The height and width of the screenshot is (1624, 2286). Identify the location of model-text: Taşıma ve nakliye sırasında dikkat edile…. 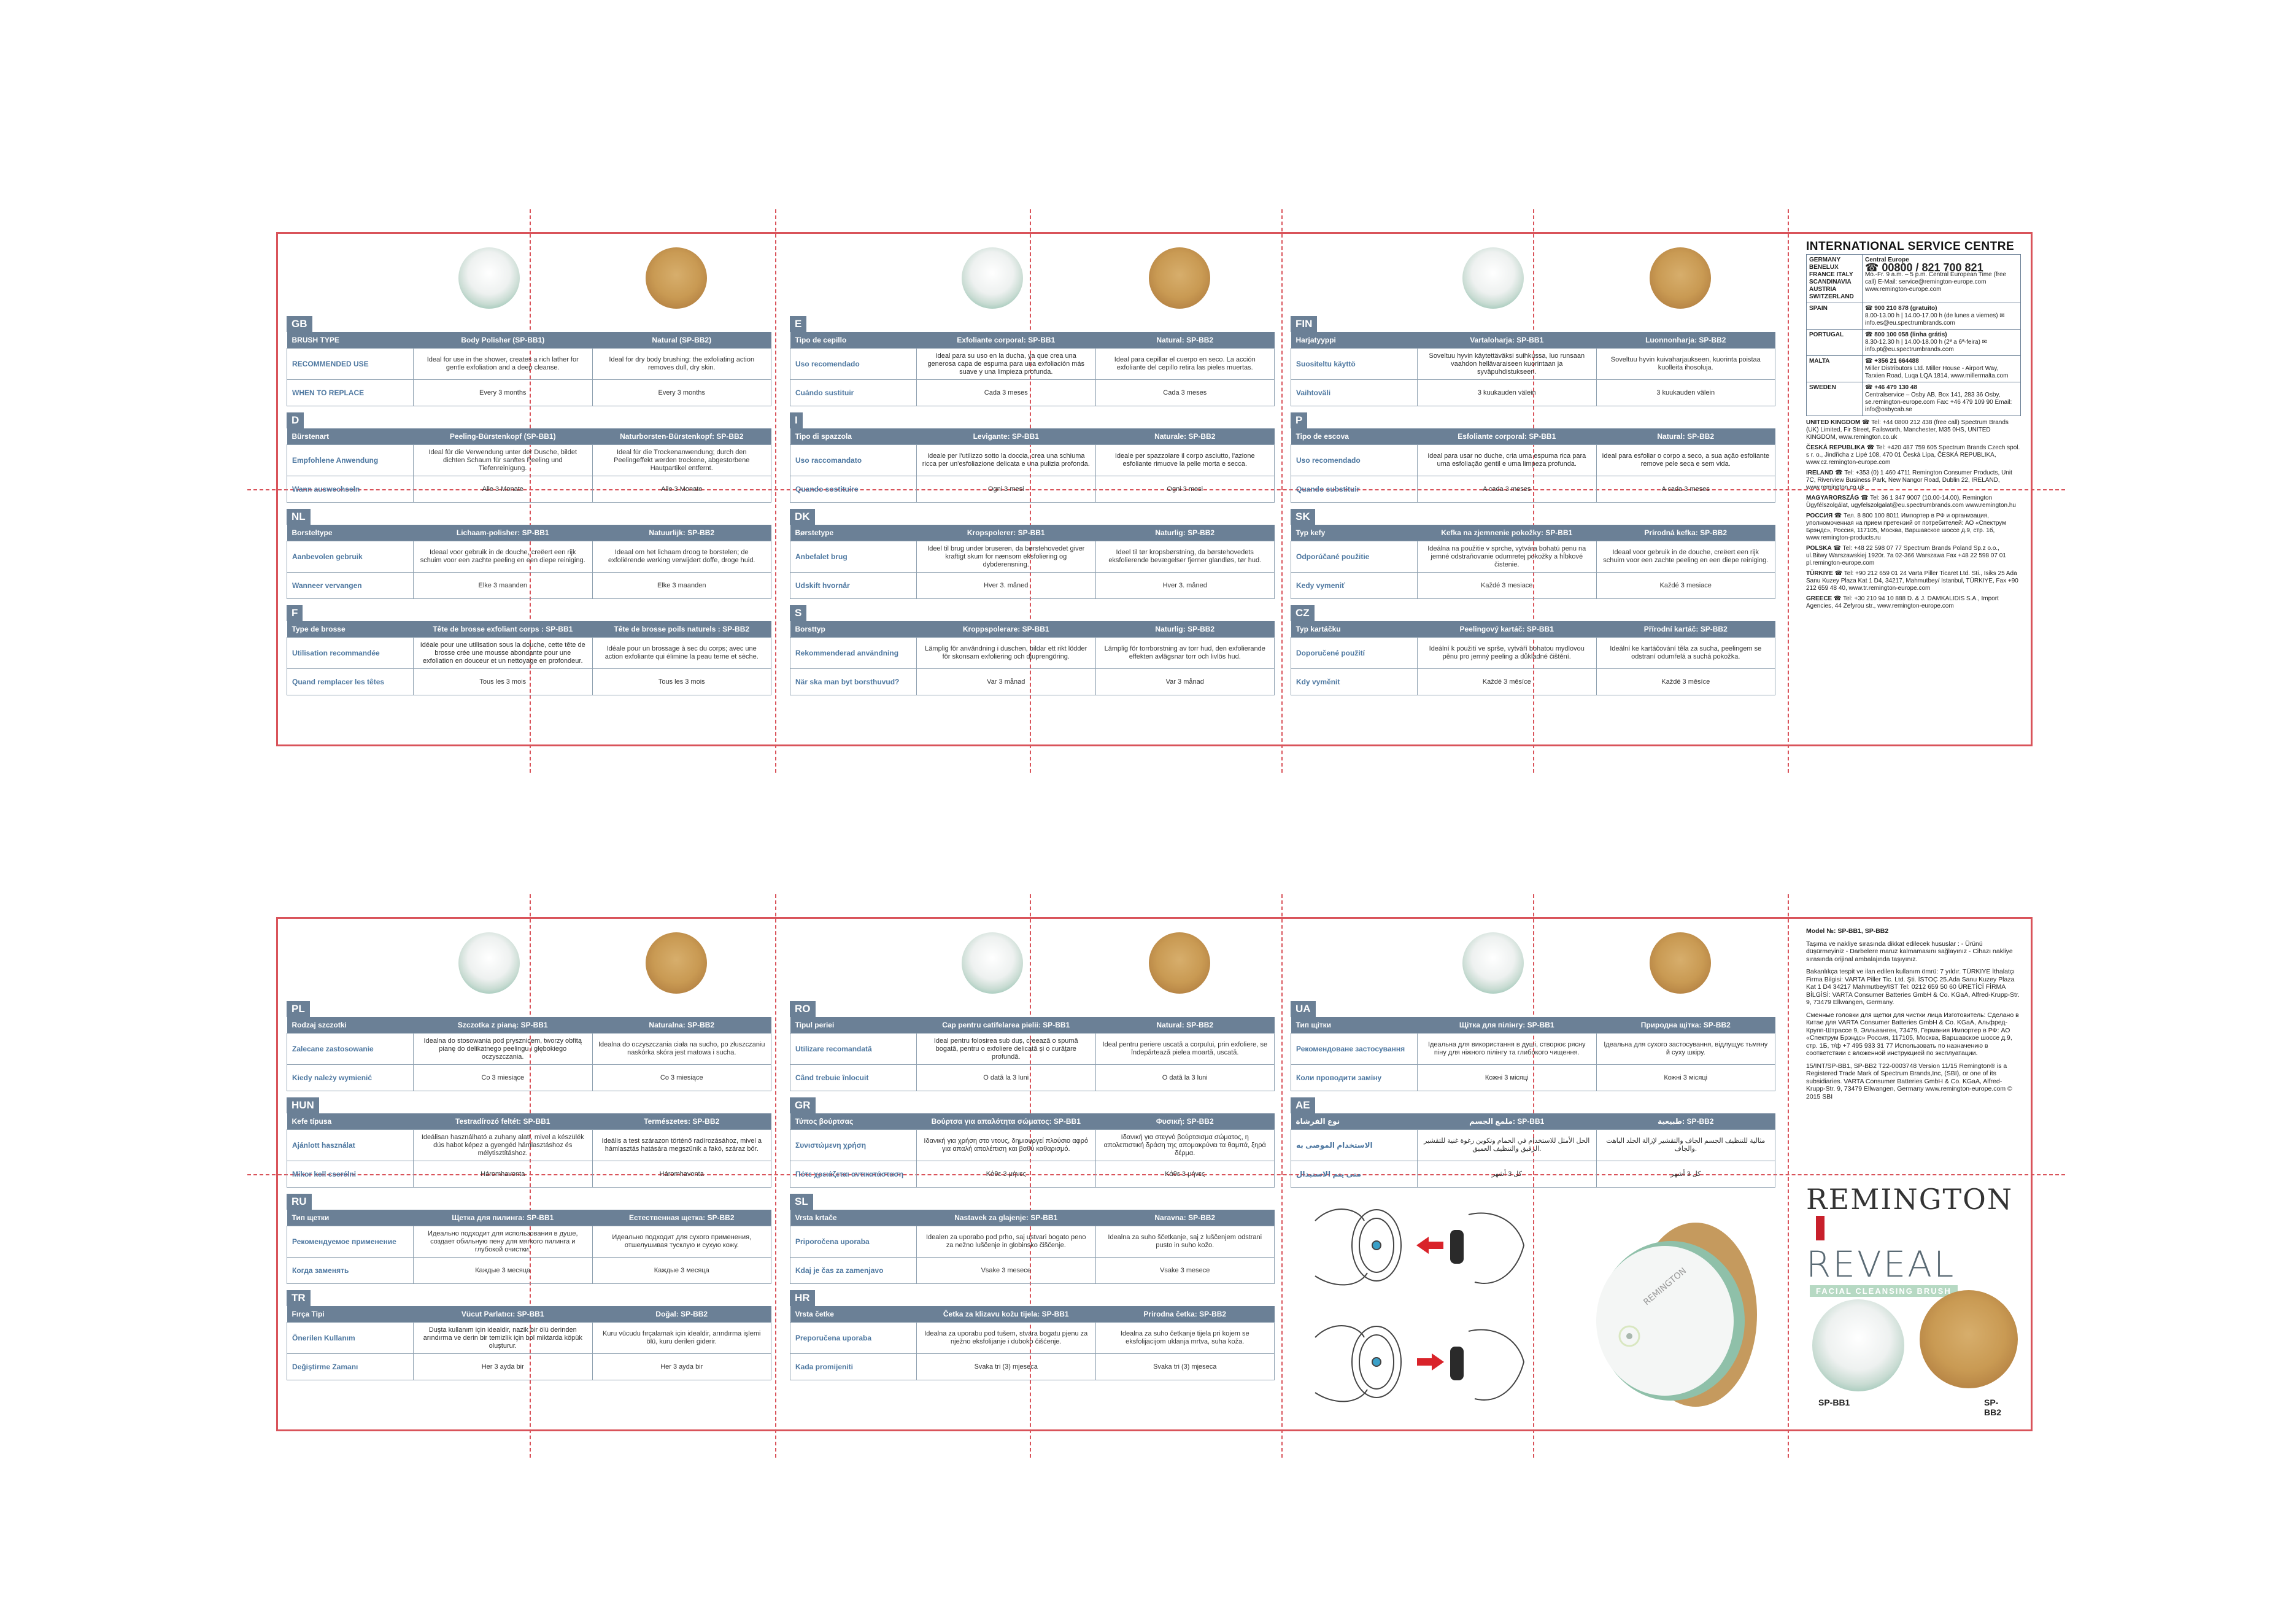
(1909, 951).